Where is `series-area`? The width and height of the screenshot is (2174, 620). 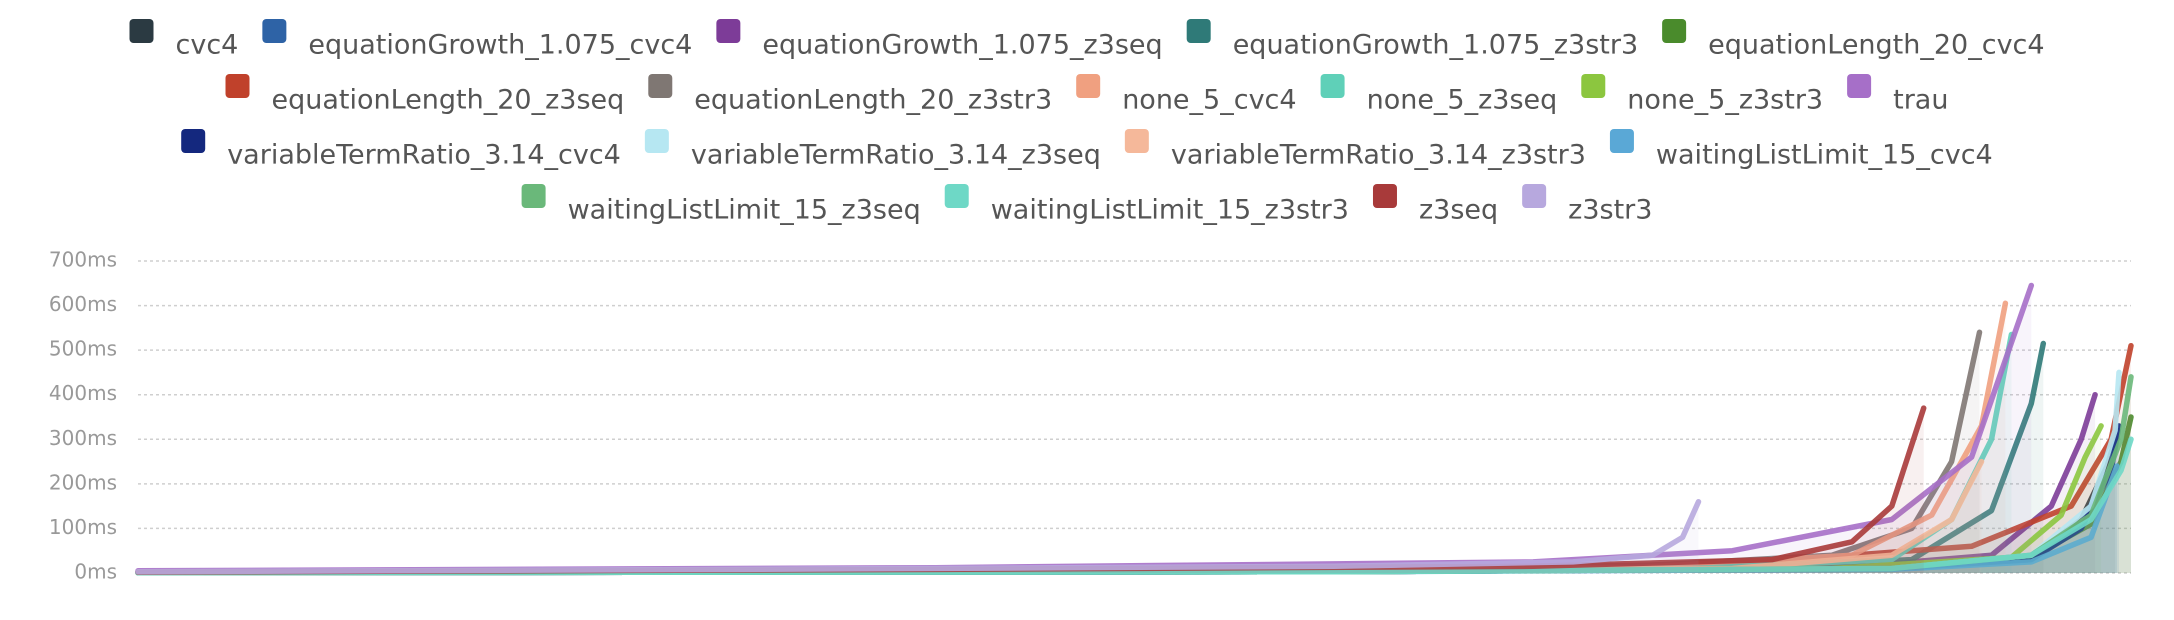
series-area is located at coordinates (918, 537).